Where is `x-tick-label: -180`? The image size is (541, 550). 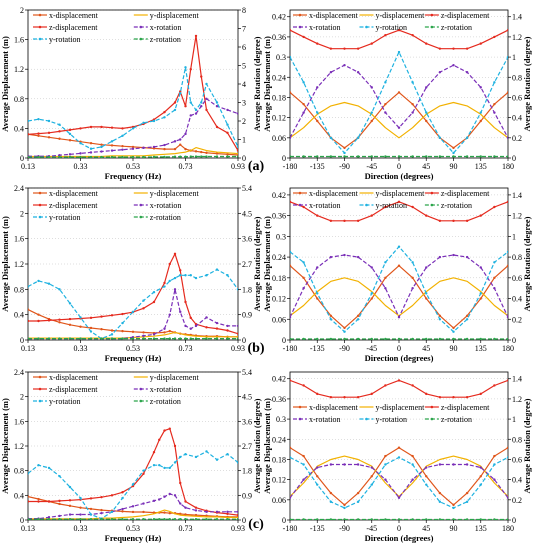 x-tick-label: -180 is located at coordinates (290, 348).